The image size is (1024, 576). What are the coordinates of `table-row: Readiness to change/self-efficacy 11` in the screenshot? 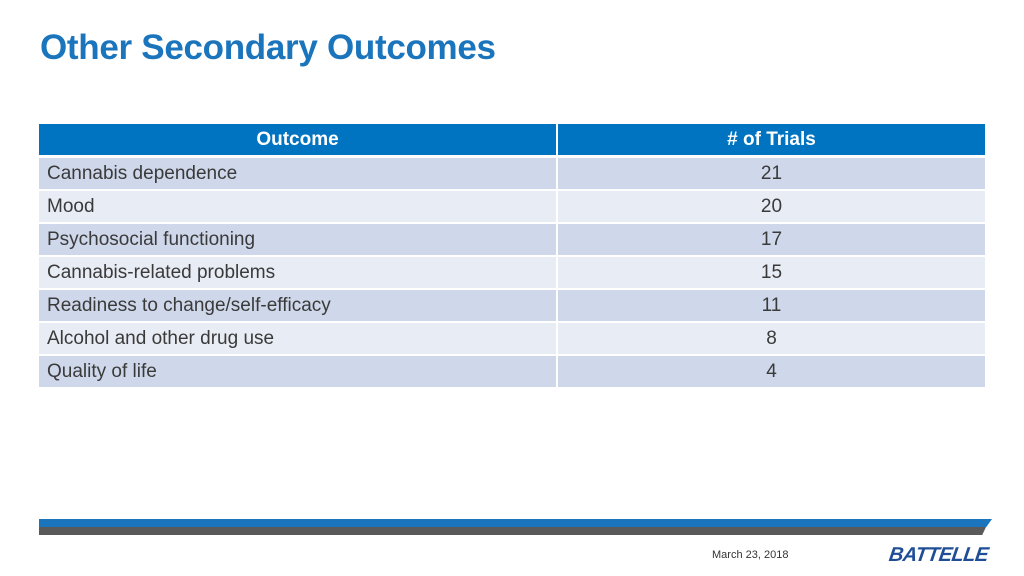 It's located at (512, 305).